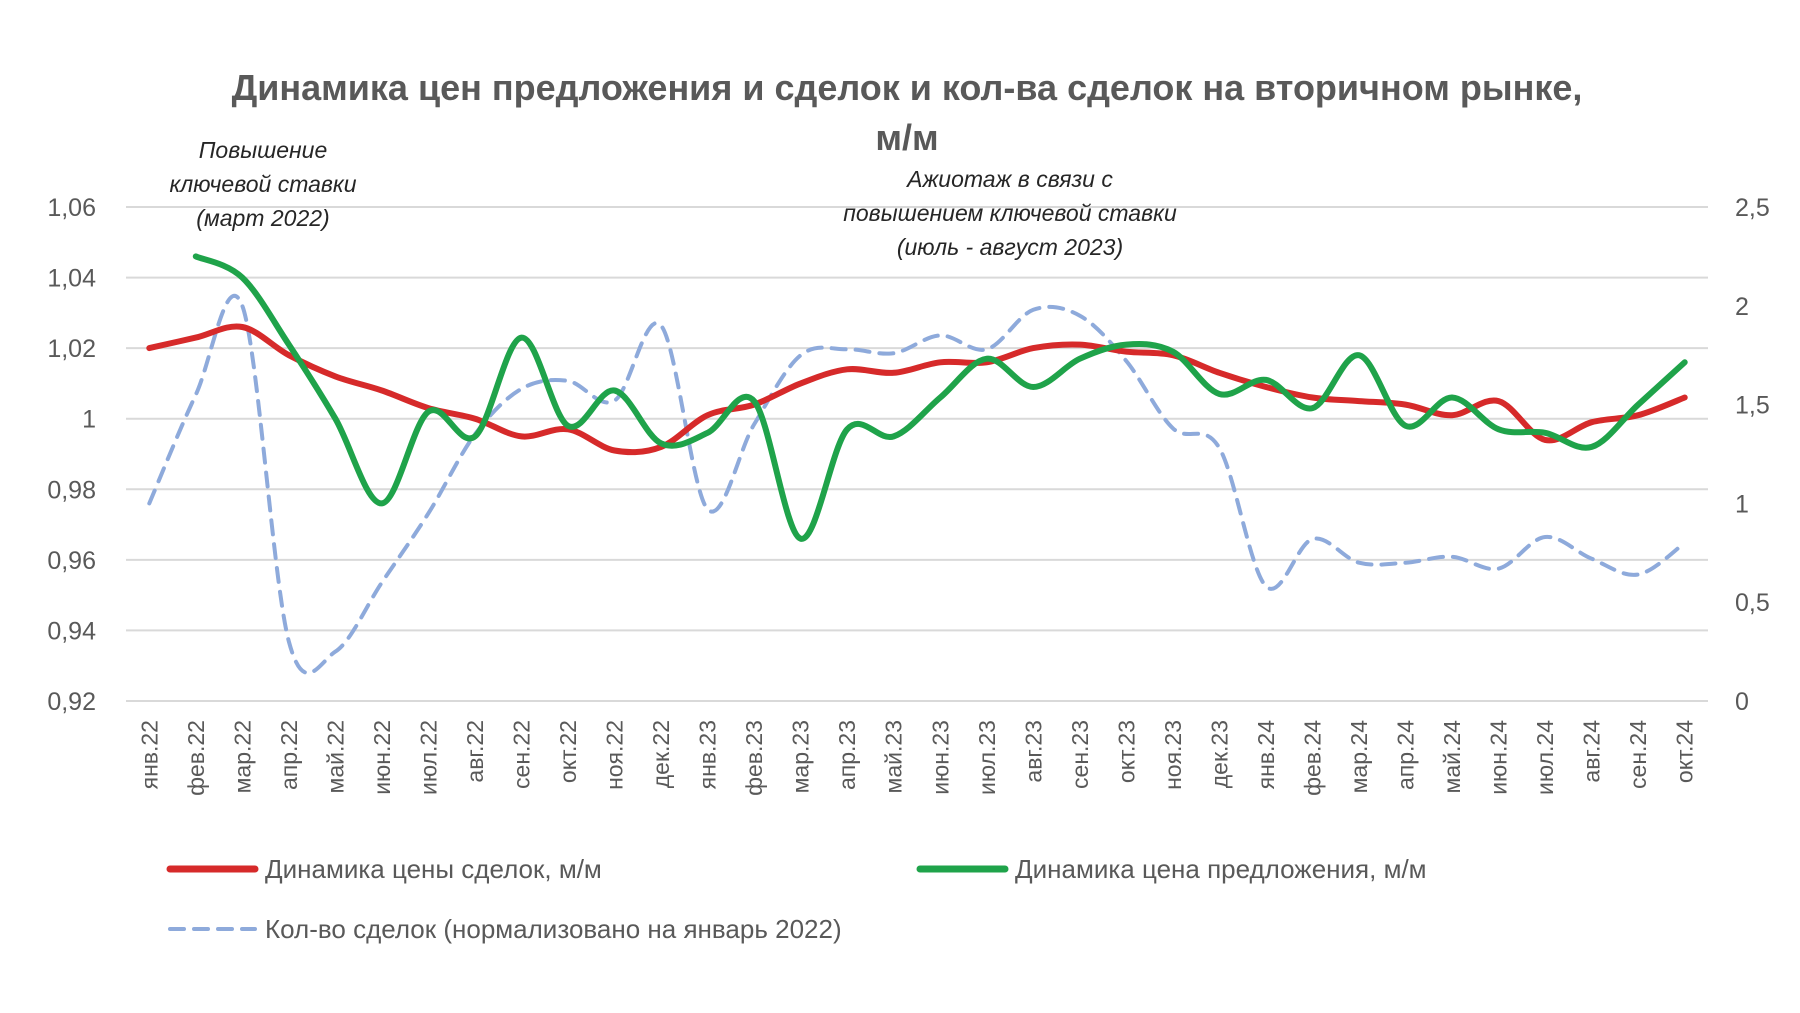  I want to click on x-tick-label: мар.23, so click(801, 756).